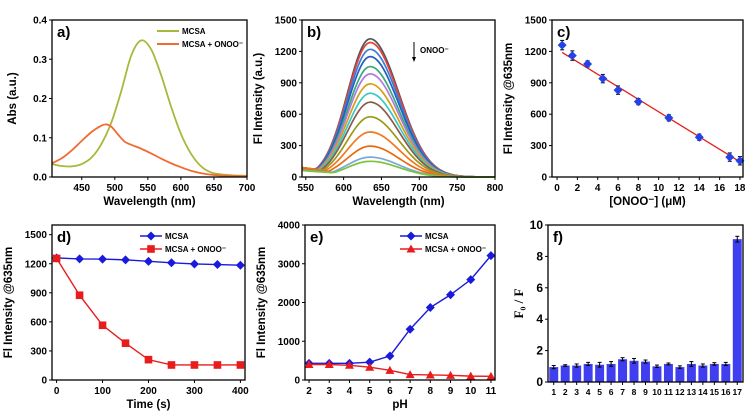 The width and height of the screenshot is (745, 412). I want to click on y-tick-label: 2, so click(539, 351).